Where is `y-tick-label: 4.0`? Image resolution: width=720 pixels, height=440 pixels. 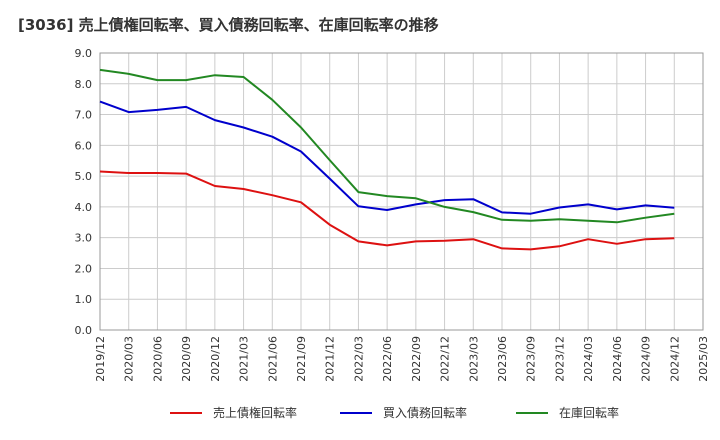
y-tick-label: 4.0 is located at coordinates (84, 207).